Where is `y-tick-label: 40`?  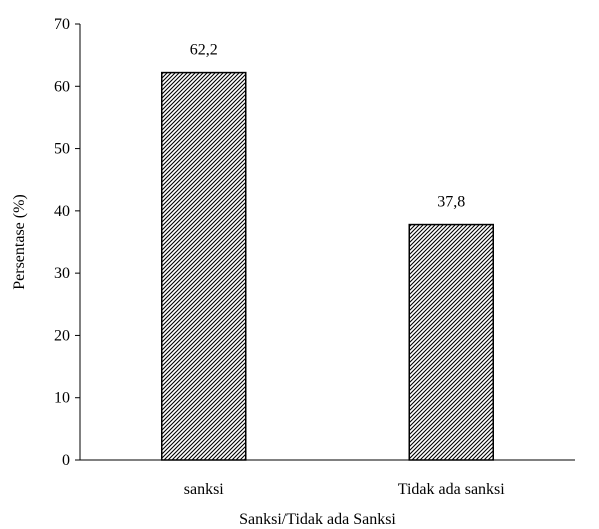
y-tick-label: 40 is located at coordinates (62, 211).